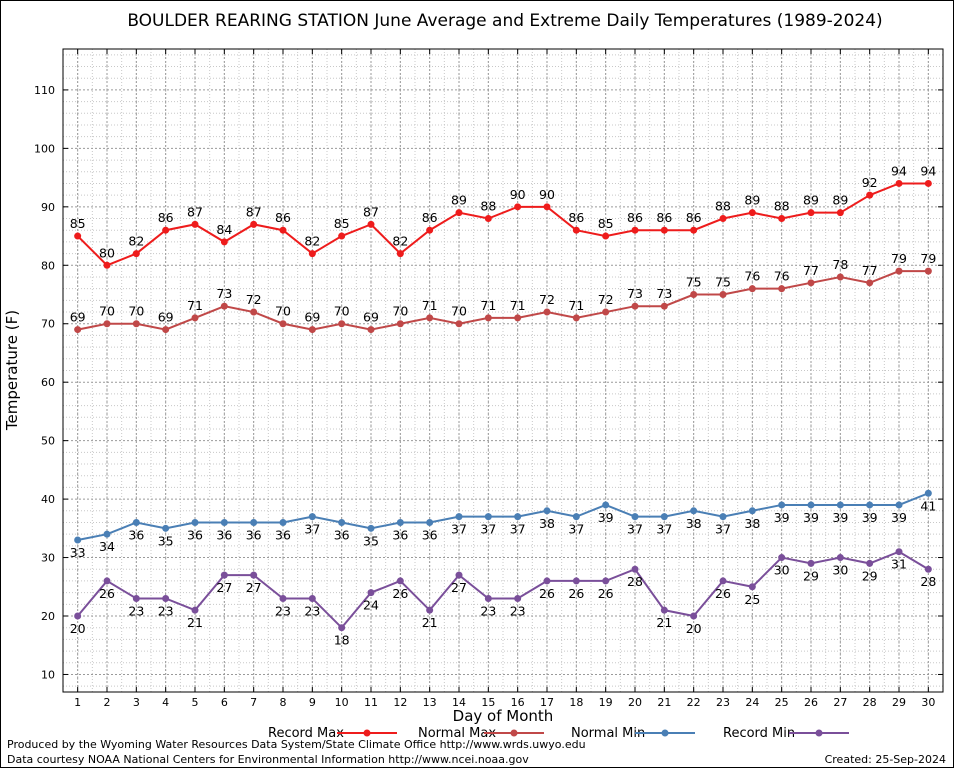 This screenshot has height=768, width=954. I want to click on x-tick-label: 22, so click(694, 702).